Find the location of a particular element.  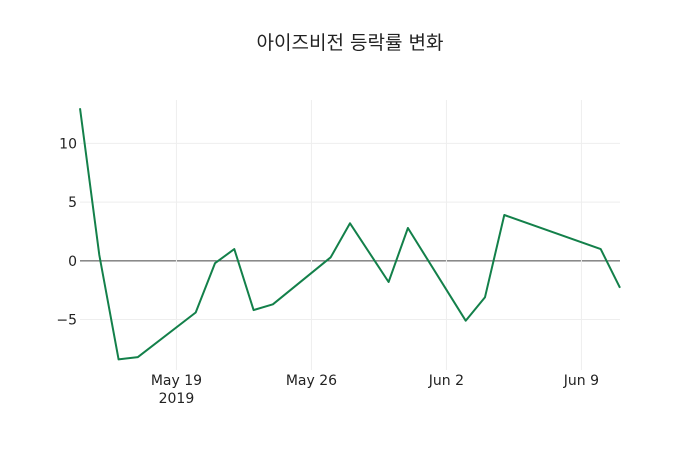

chart-title: 아이즈비전 등락률 변화 is located at coordinates (350, 43).